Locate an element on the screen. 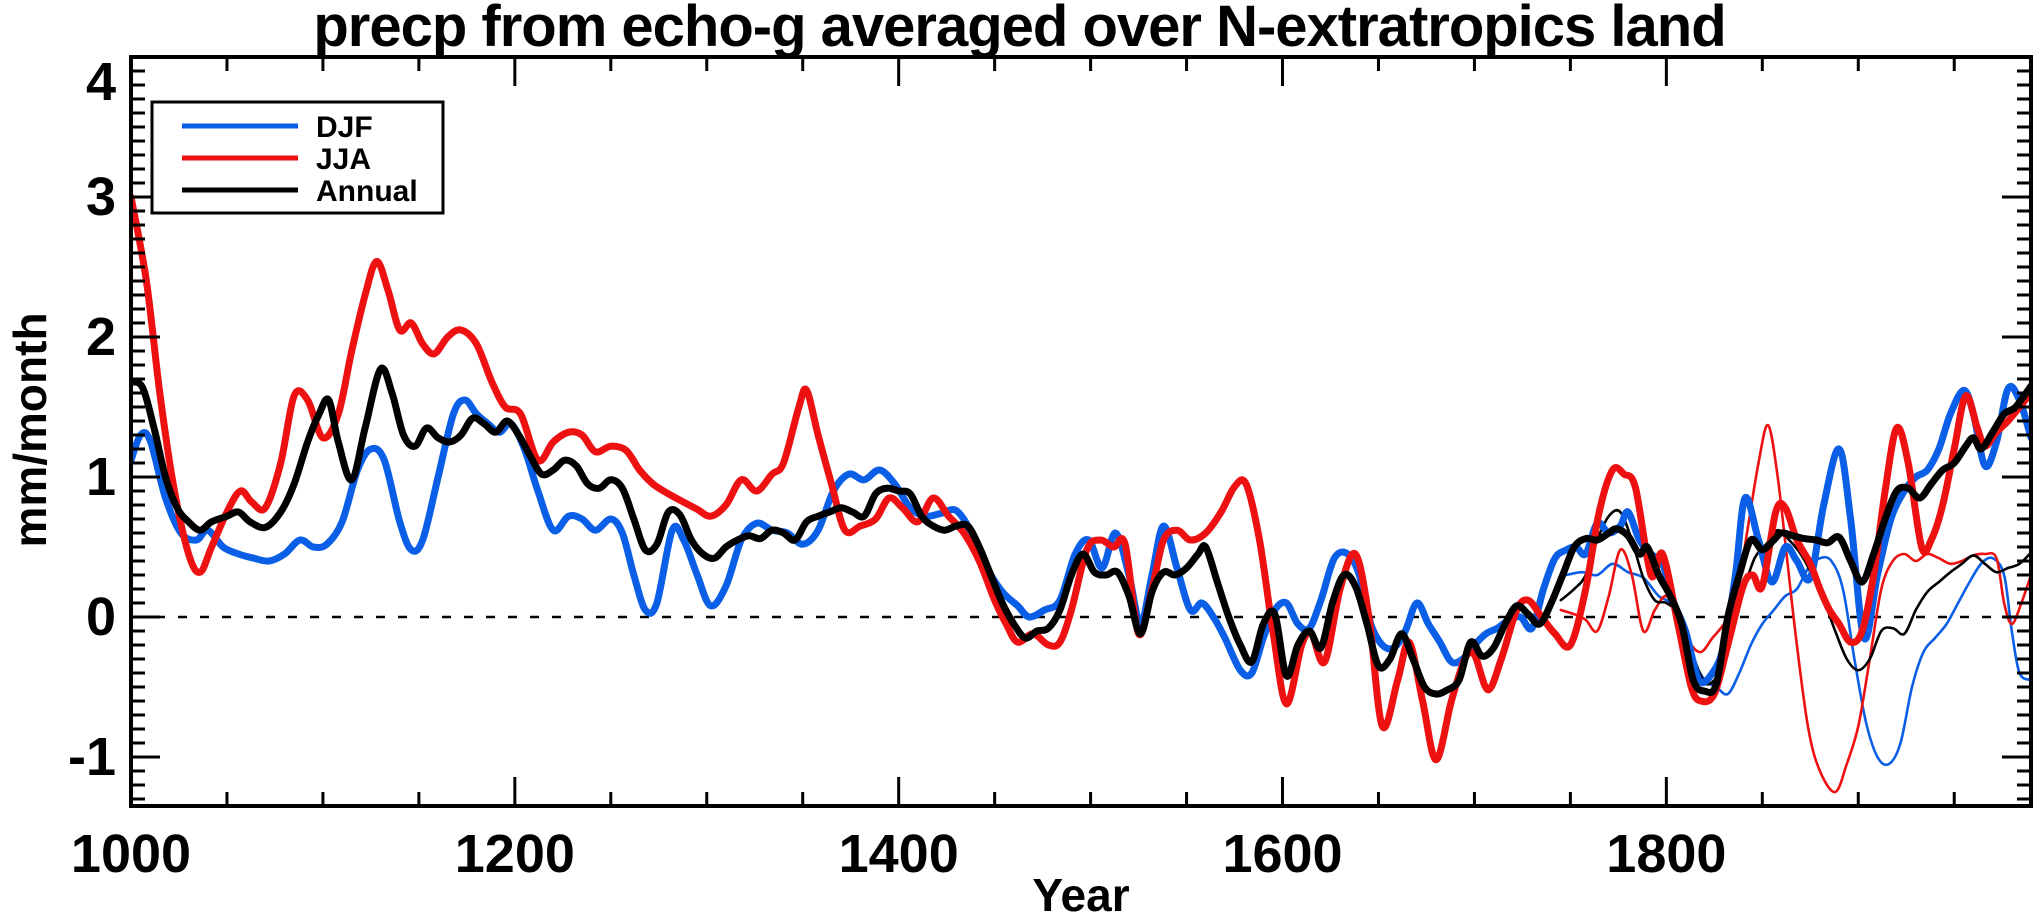  x-tick-label: 1800 is located at coordinates (1666, 854).